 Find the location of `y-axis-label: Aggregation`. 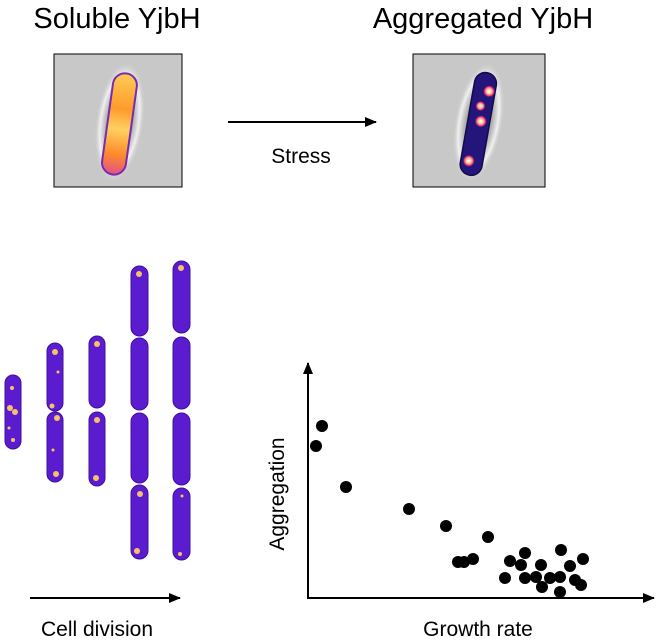

y-axis-label: Aggregation is located at coordinates (277, 493).